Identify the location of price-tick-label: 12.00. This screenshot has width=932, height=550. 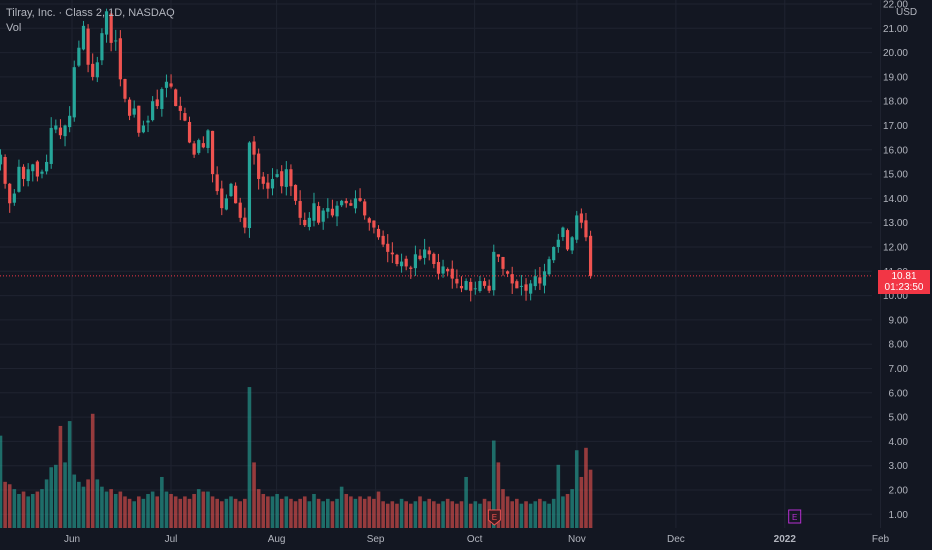
(895, 248).